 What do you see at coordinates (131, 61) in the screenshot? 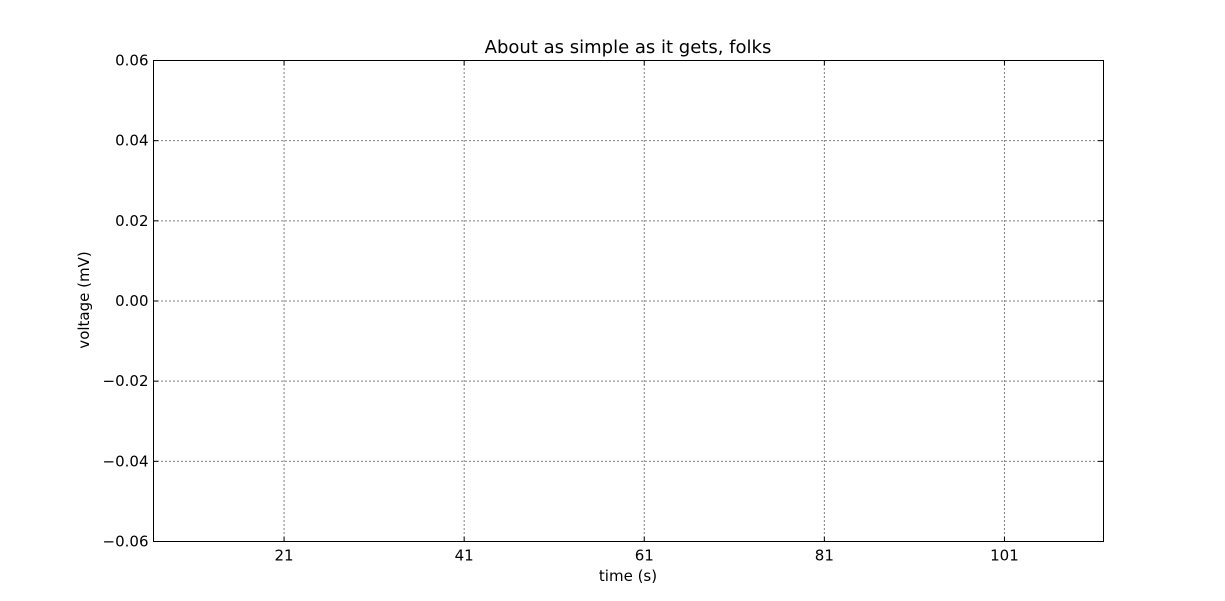
I see `y-tick-label: 0.06` at bounding box center [131, 61].